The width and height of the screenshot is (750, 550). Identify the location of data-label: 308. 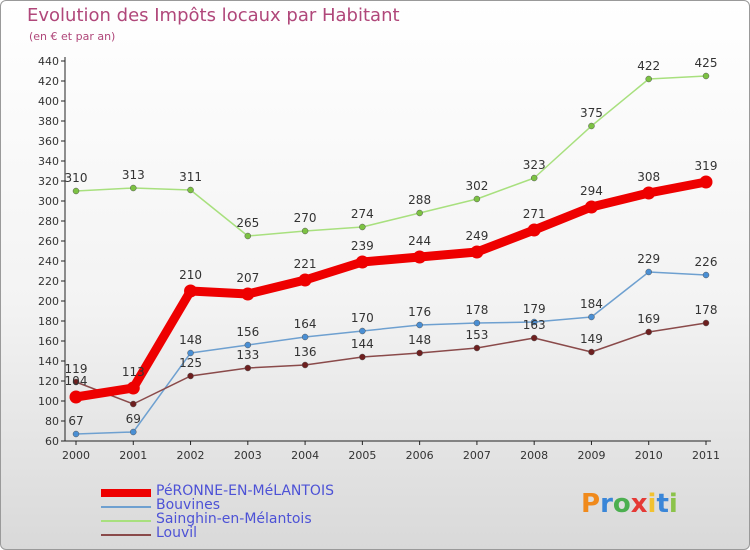
(648, 177).